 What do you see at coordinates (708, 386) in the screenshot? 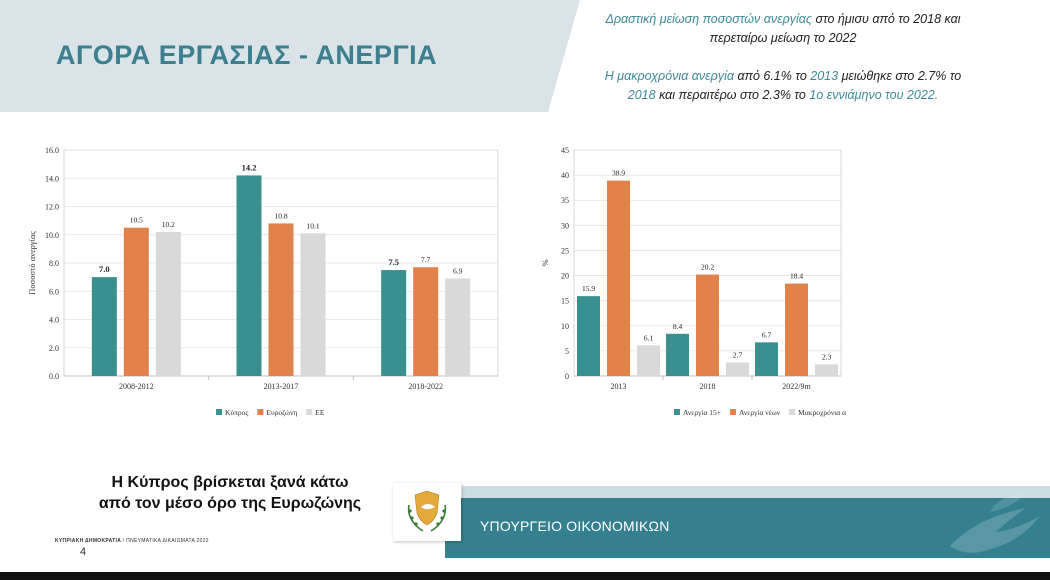
I see `x-tick-label: 2018` at bounding box center [708, 386].